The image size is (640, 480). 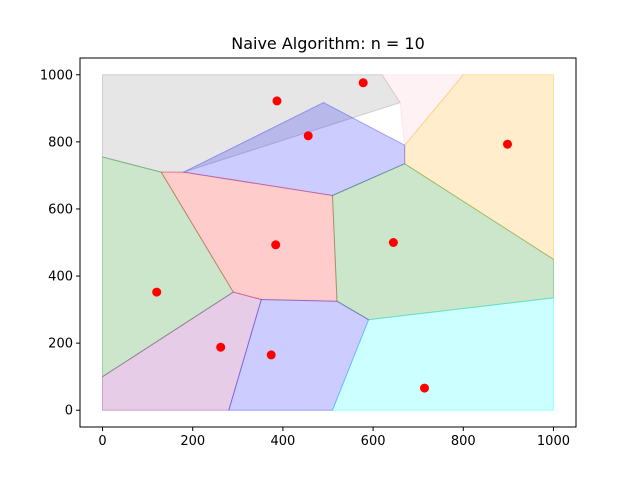 I want to click on region-orange, so click(x=479, y=167).